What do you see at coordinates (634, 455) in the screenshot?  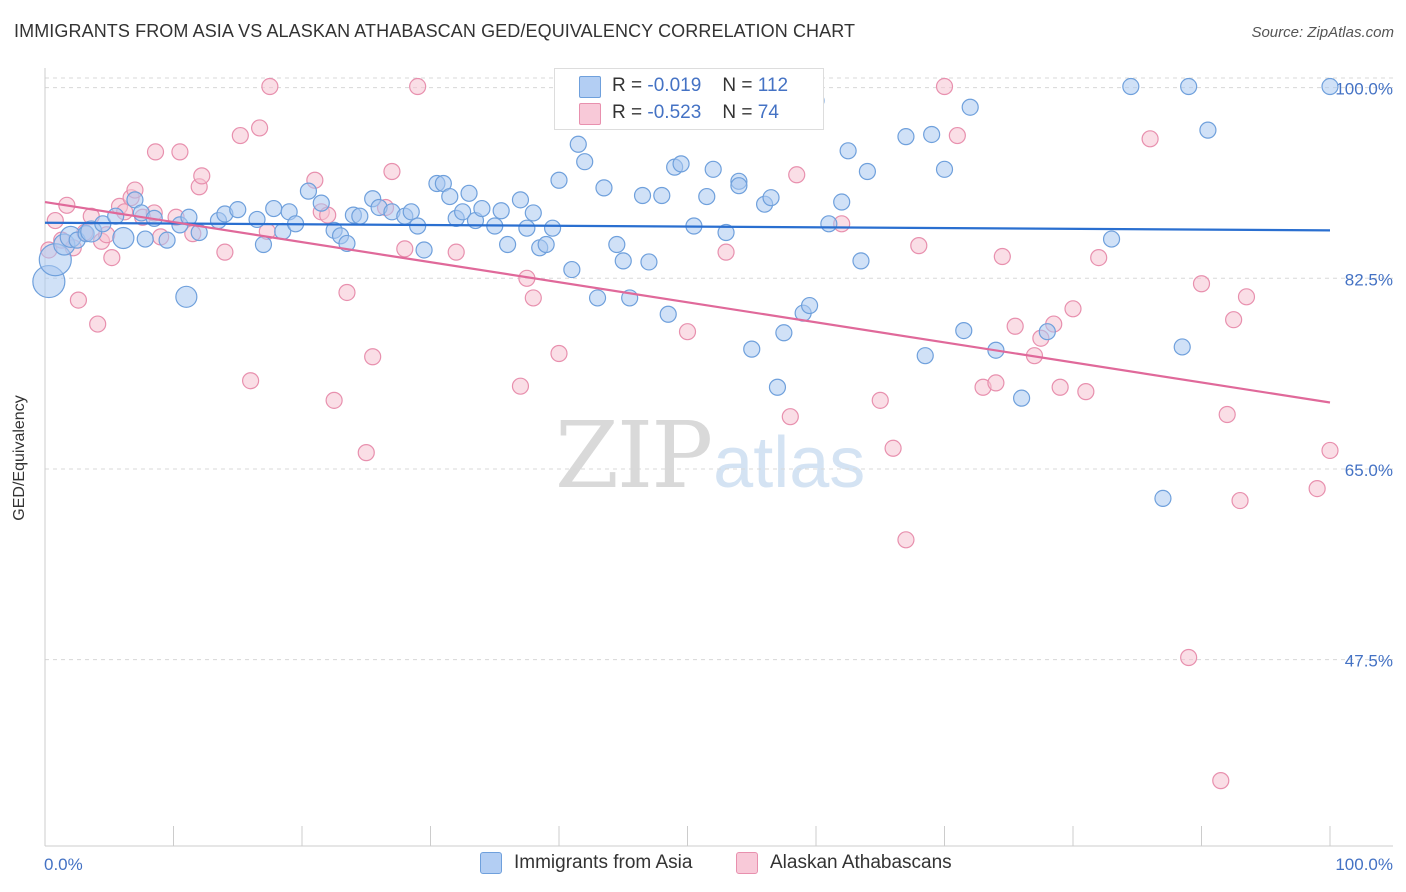 I see `watermark-zip: ZIP` at bounding box center [634, 455].